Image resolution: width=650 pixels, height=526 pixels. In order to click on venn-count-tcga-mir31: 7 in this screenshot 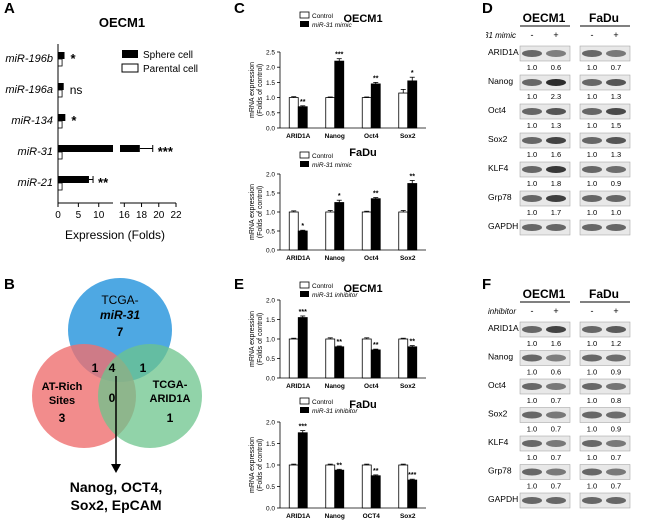, I will do `click(120, 332)`.